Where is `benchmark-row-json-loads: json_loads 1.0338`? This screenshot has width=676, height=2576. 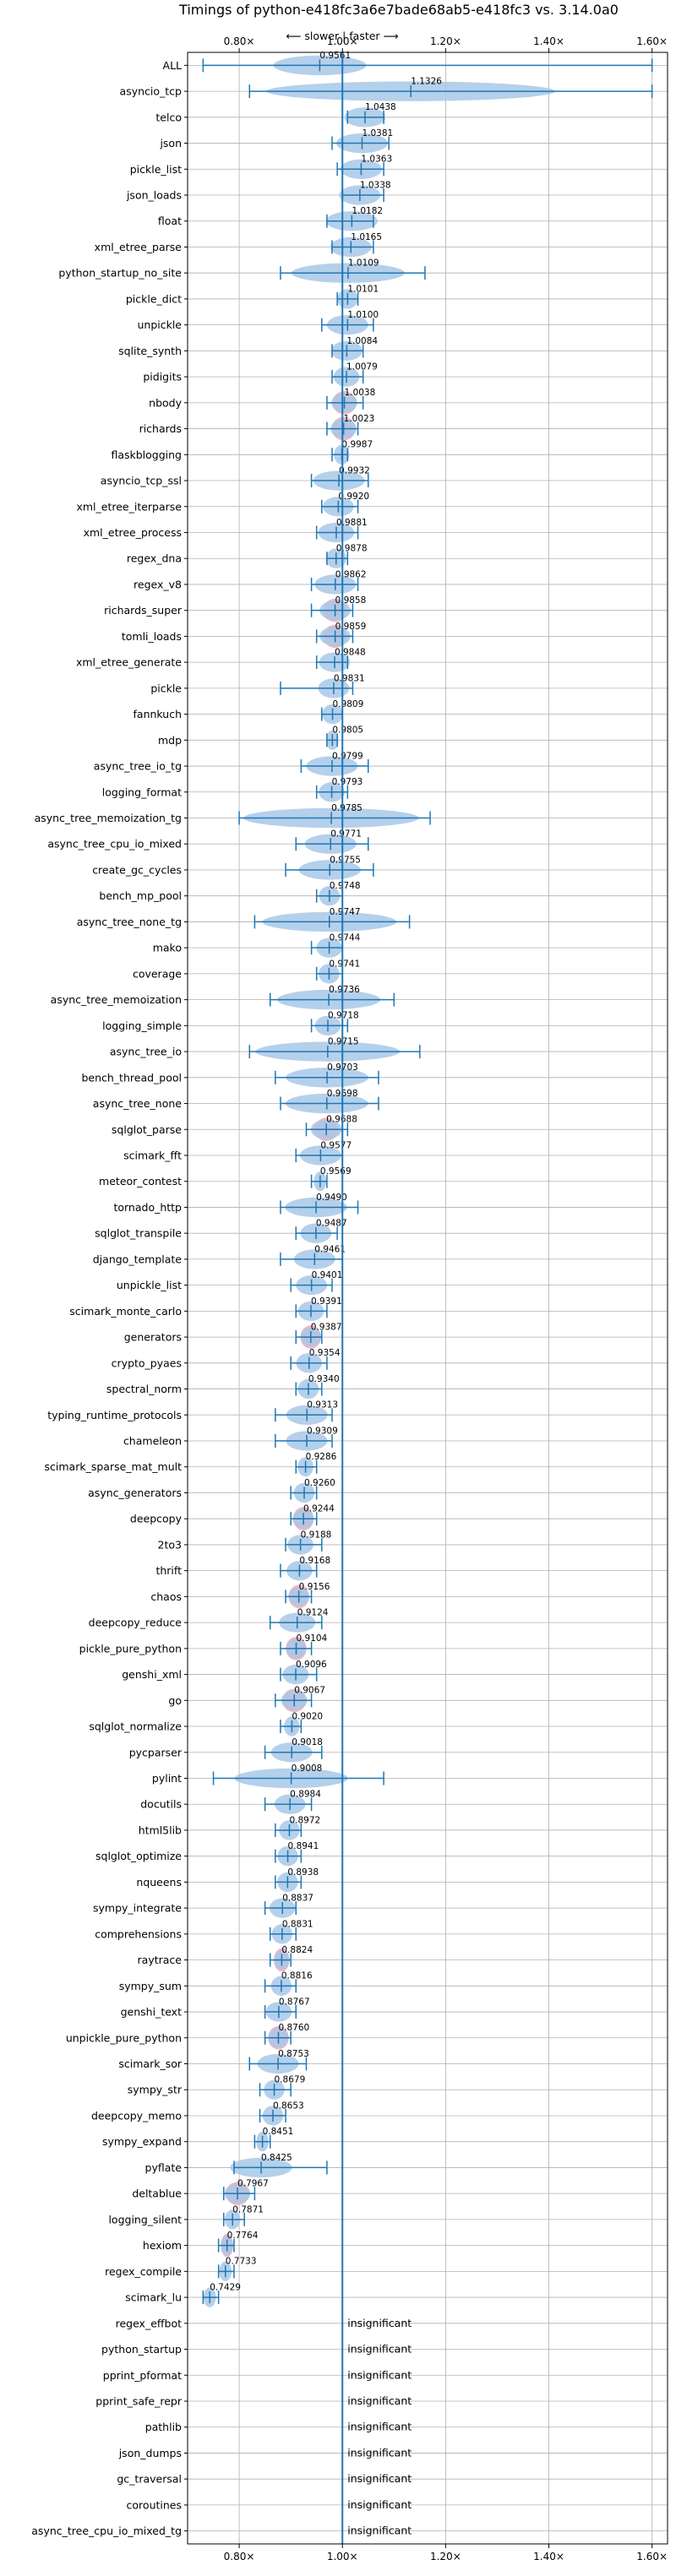 benchmark-row-json-loads: json_loads 1.0338 is located at coordinates (258, 192).